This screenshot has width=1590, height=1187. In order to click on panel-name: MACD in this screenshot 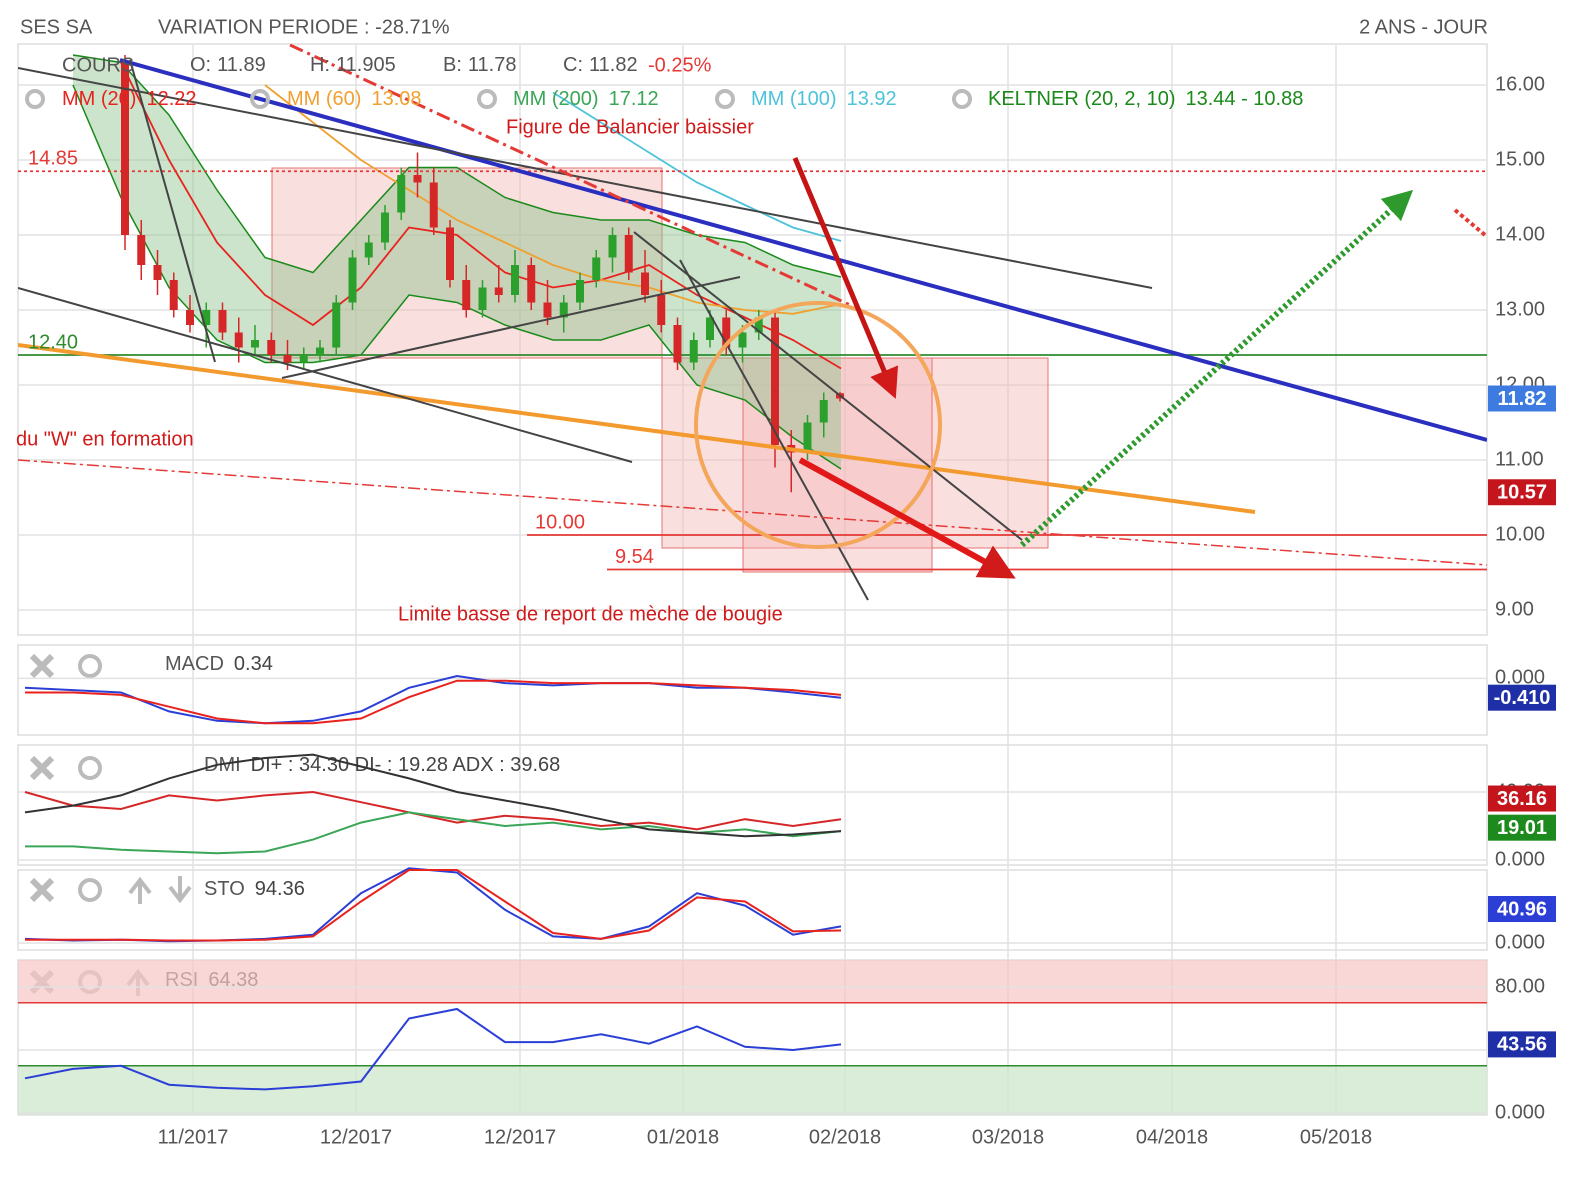, I will do `click(194, 664)`.